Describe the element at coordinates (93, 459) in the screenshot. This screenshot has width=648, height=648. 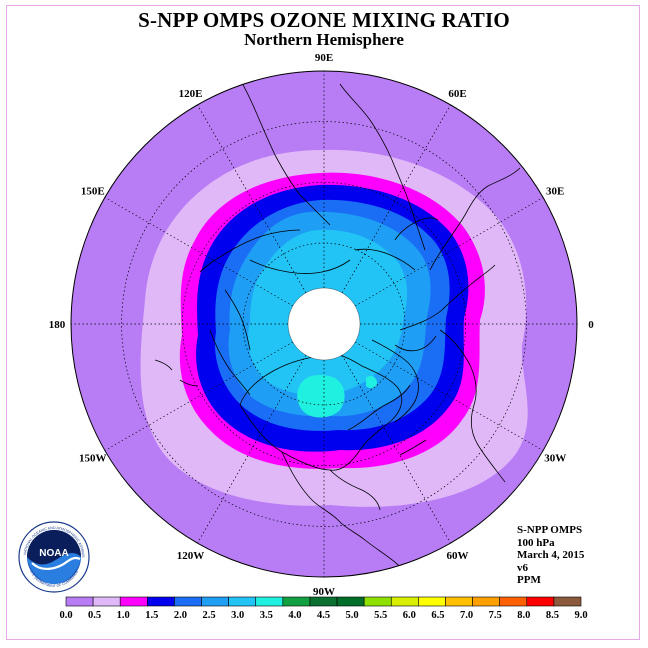
I see `longitude-label: 150W` at that location.